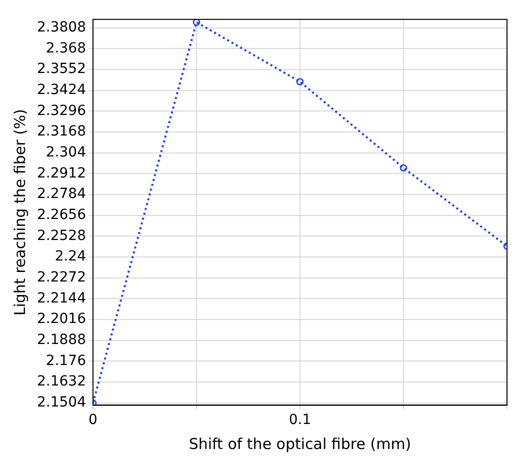  What do you see at coordinates (61, 194) in the screenshot?
I see `y-tick-label: 2.2784` at bounding box center [61, 194].